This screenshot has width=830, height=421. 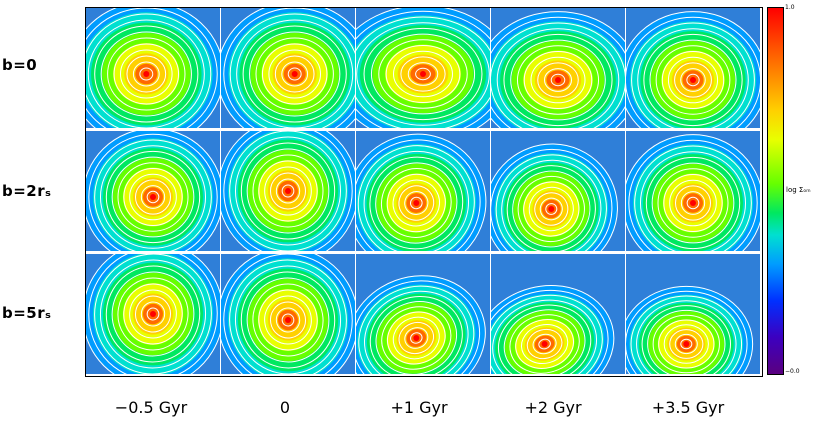 I want to click on colorbar-max-label: 1.0, so click(x=790, y=7).